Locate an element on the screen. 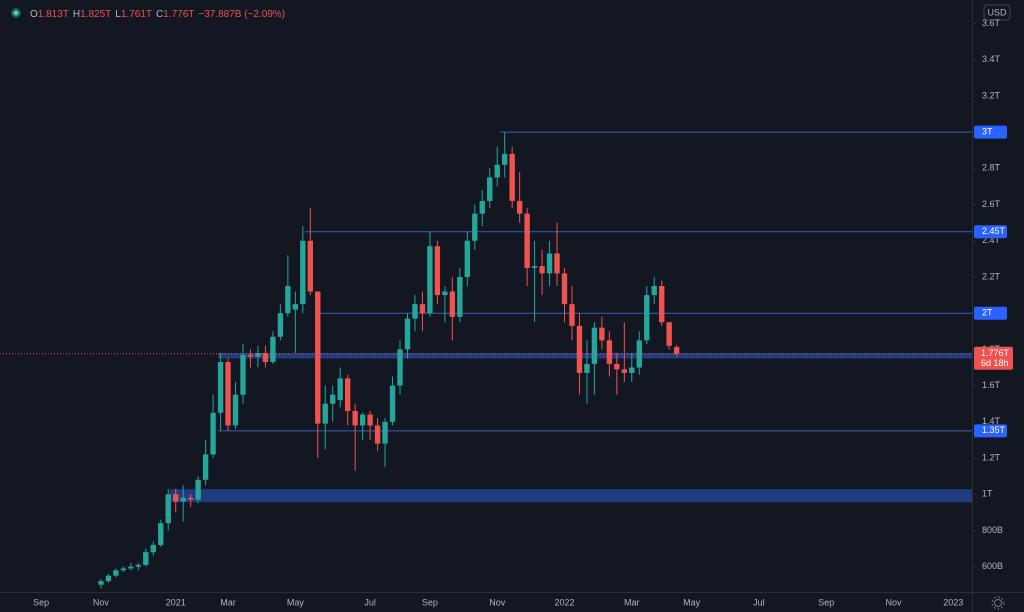 The width and height of the screenshot is (1024, 612). y-tick-label: 2.2T is located at coordinates (991, 276).